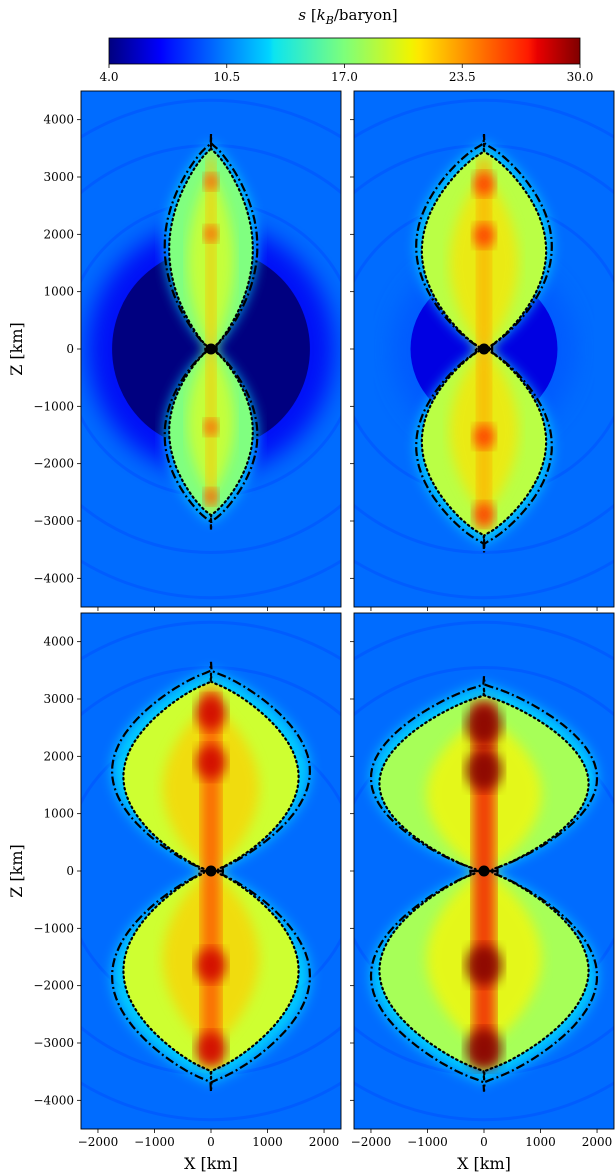  Describe the element at coordinates (344, 51) in the screenshot. I see `colorbar-gradient` at that location.